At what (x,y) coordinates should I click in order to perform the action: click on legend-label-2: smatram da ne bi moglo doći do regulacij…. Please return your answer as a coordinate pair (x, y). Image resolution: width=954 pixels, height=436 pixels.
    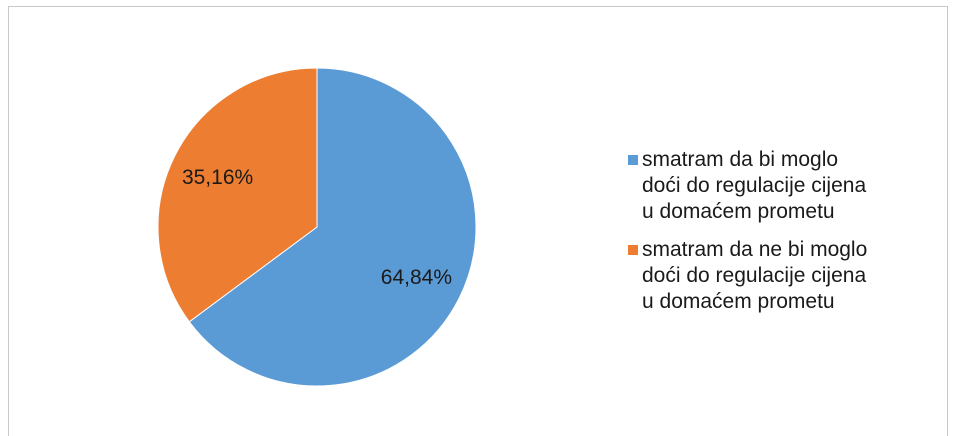
    Looking at the image, I should click on (755, 275).